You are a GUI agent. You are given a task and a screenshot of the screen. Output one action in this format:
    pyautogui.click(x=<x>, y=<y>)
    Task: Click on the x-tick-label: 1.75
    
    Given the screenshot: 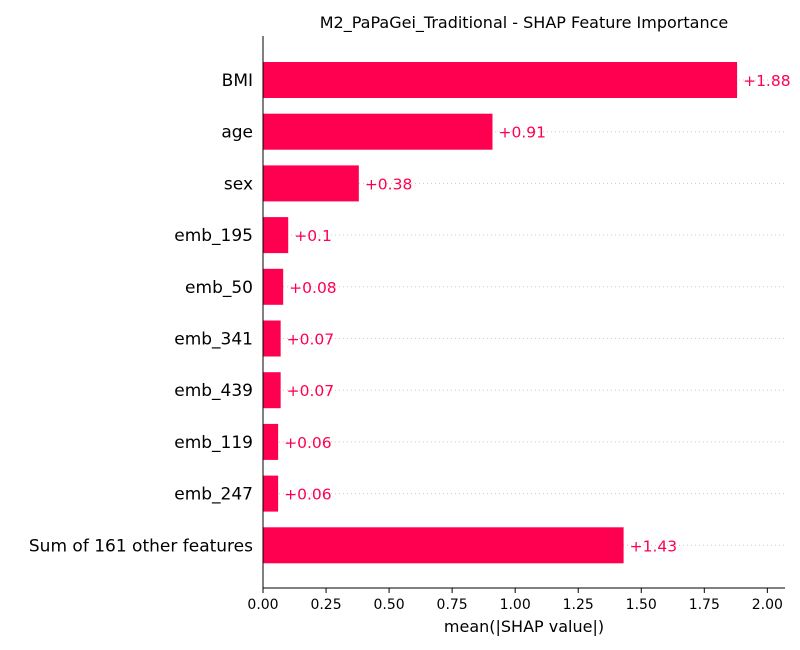 What is the action you would take?
    pyautogui.click(x=704, y=605)
    